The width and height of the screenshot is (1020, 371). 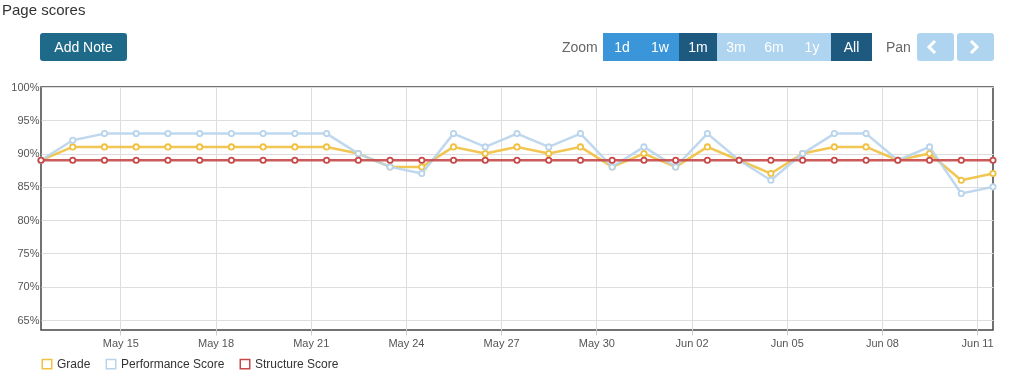 What do you see at coordinates (501, 342) in the screenshot?
I see `x-tick-label: May 27` at bounding box center [501, 342].